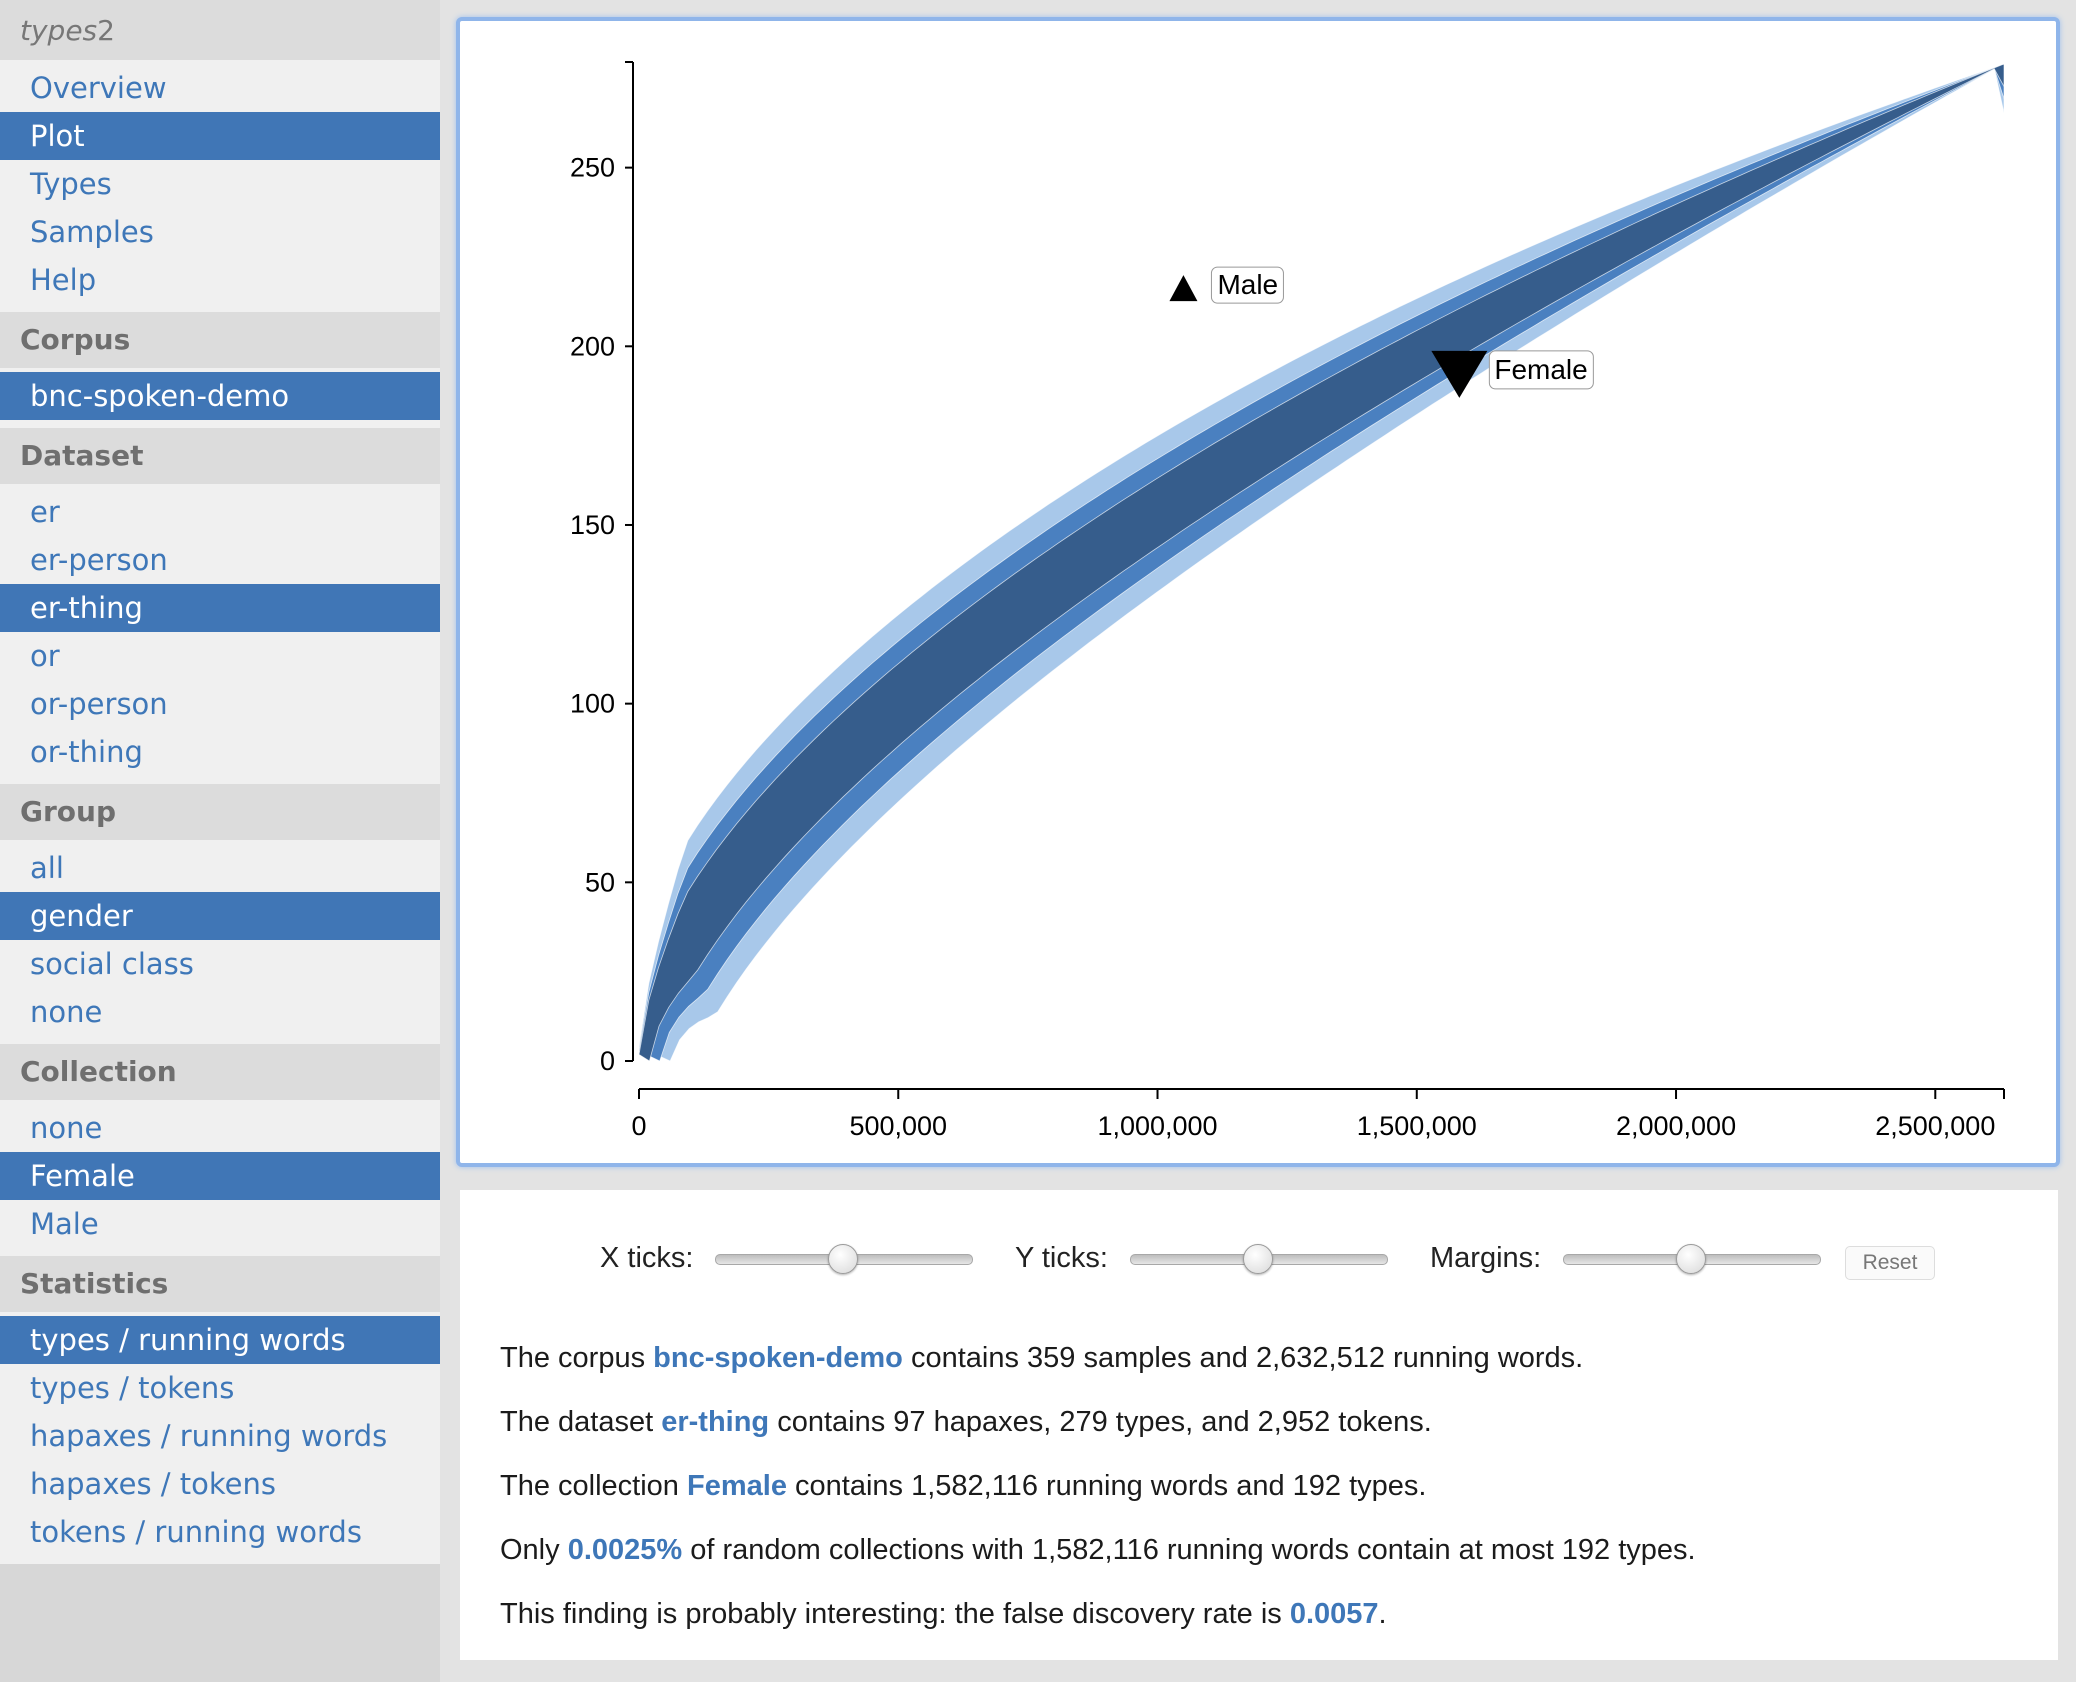 The height and width of the screenshot is (1682, 2076). Describe the element at coordinates (592, 346) in the screenshot. I see `y-tick-label: 200` at that location.